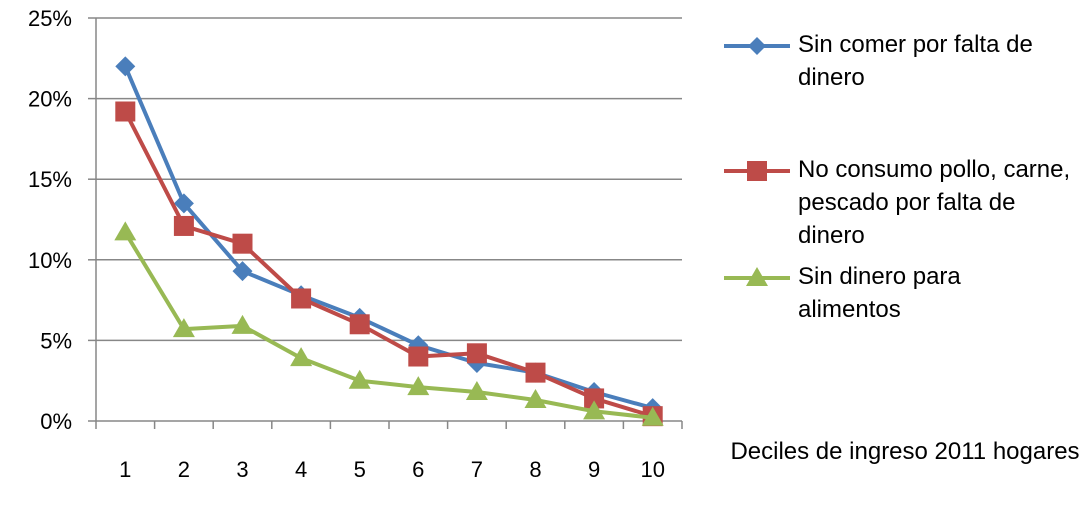 The height and width of the screenshot is (509, 1088). I want to click on x-tick-label: 2, so click(184, 469).